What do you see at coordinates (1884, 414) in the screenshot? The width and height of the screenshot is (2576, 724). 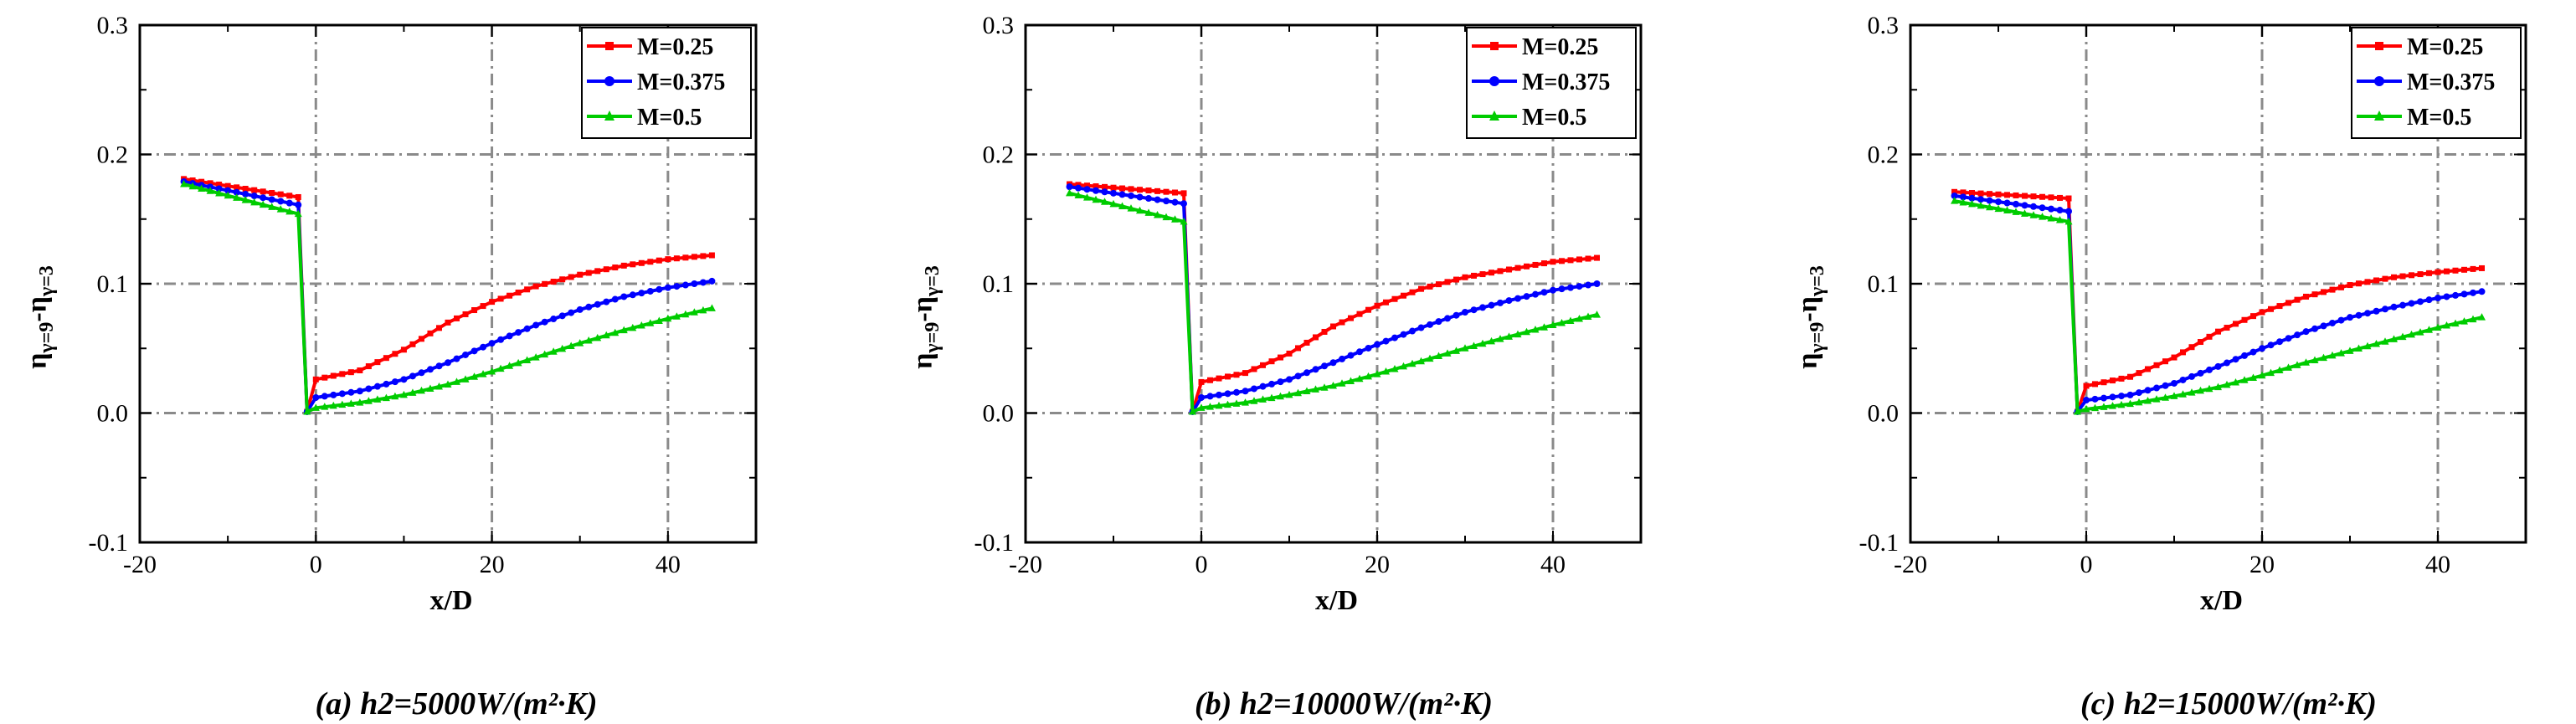 I see `y-tick-label: 0.0` at bounding box center [1884, 414].